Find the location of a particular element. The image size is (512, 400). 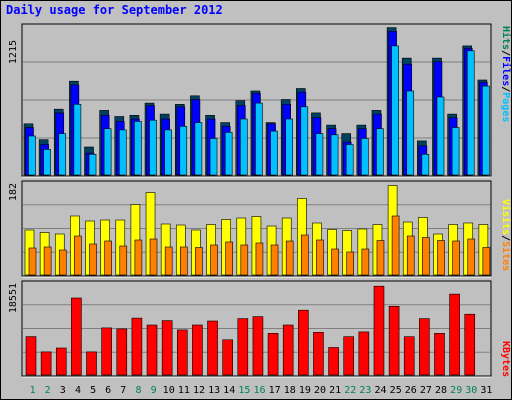

x-tick-label: 31 is located at coordinates (486, 390).